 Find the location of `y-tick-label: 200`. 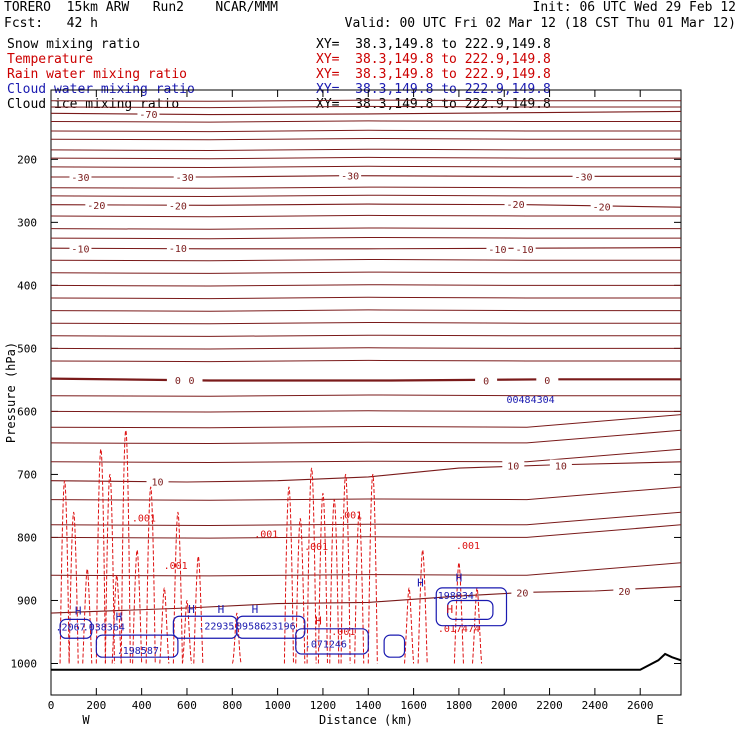

y-tick-label: 200 is located at coordinates (27, 159).